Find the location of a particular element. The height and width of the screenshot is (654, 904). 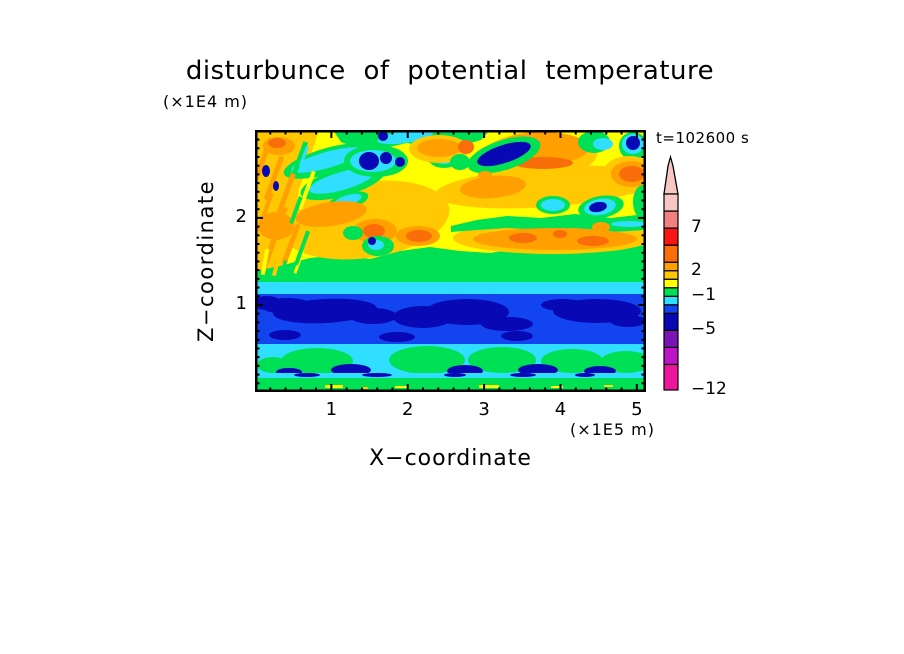

colorbar-scale is located at coordinates (671, 272).